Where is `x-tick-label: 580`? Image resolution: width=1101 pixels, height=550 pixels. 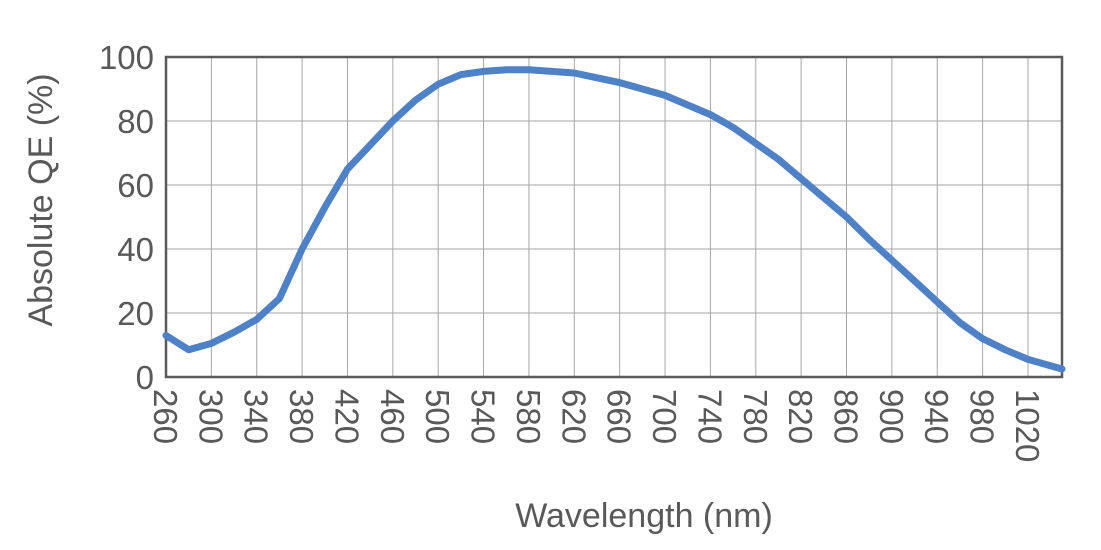 x-tick-label: 580 is located at coordinates (528, 416).